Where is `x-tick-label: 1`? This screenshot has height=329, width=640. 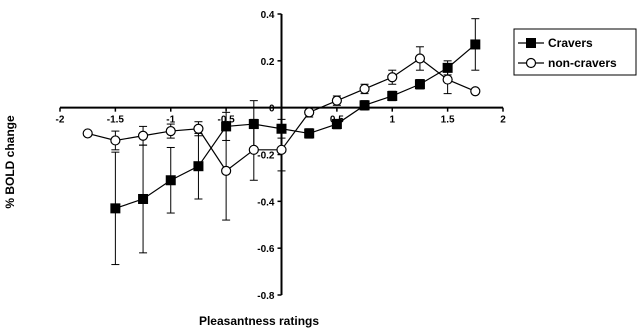
x-tick-label: 1 is located at coordinates (392, 120).